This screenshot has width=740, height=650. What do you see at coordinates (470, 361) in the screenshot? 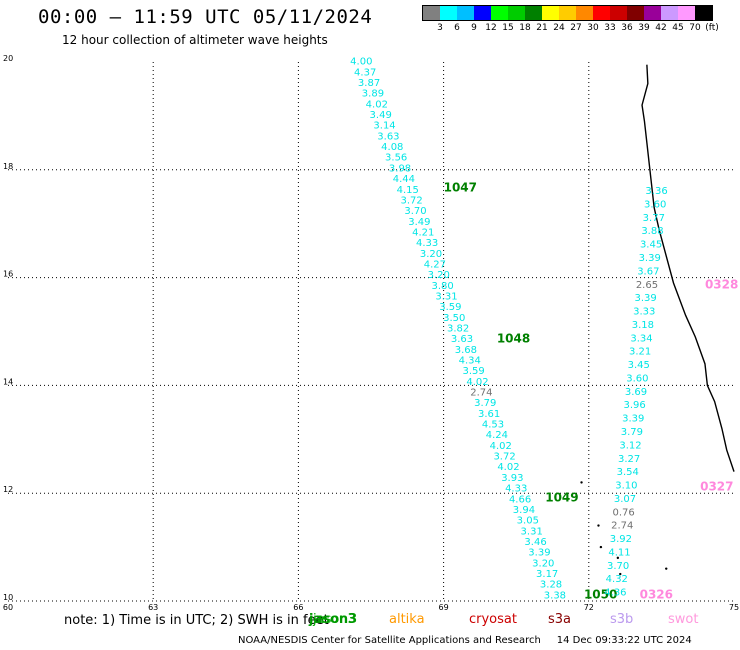
I see `wave-height-value: 4.34` at bounding box center [470, 361].